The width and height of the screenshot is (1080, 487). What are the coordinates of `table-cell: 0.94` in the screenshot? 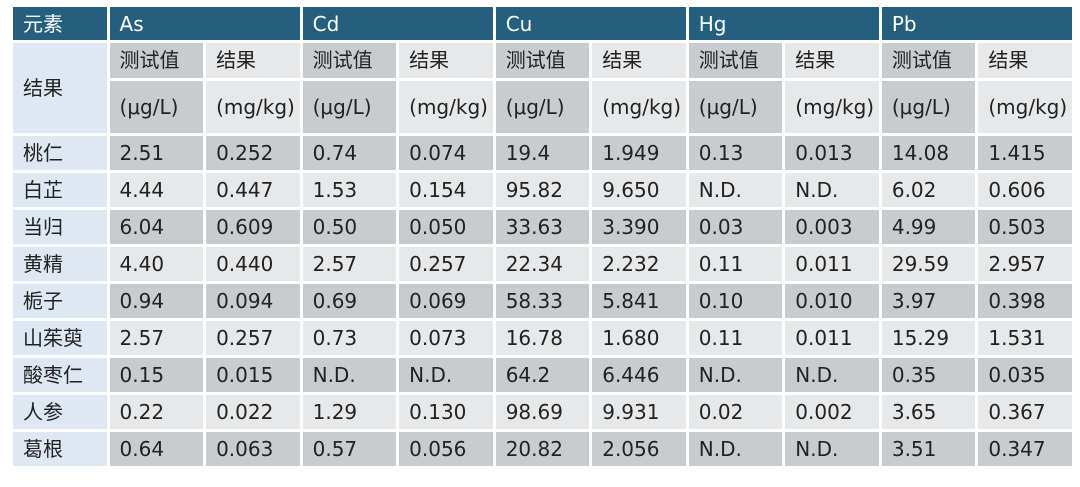 It's located at (156, 301).